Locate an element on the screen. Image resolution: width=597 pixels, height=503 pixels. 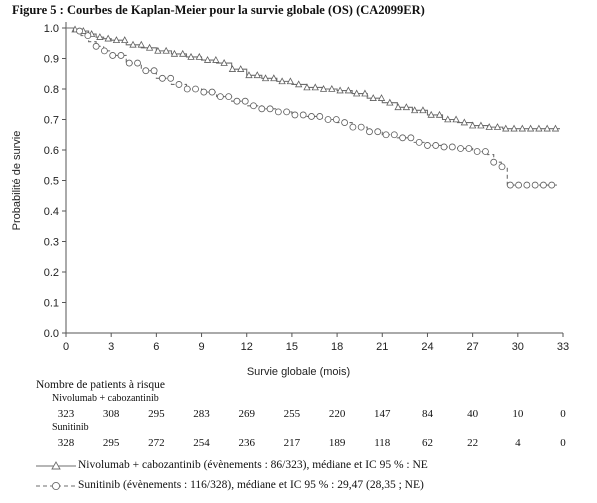
risk-count: 84 is located at coordinates (427, 414).